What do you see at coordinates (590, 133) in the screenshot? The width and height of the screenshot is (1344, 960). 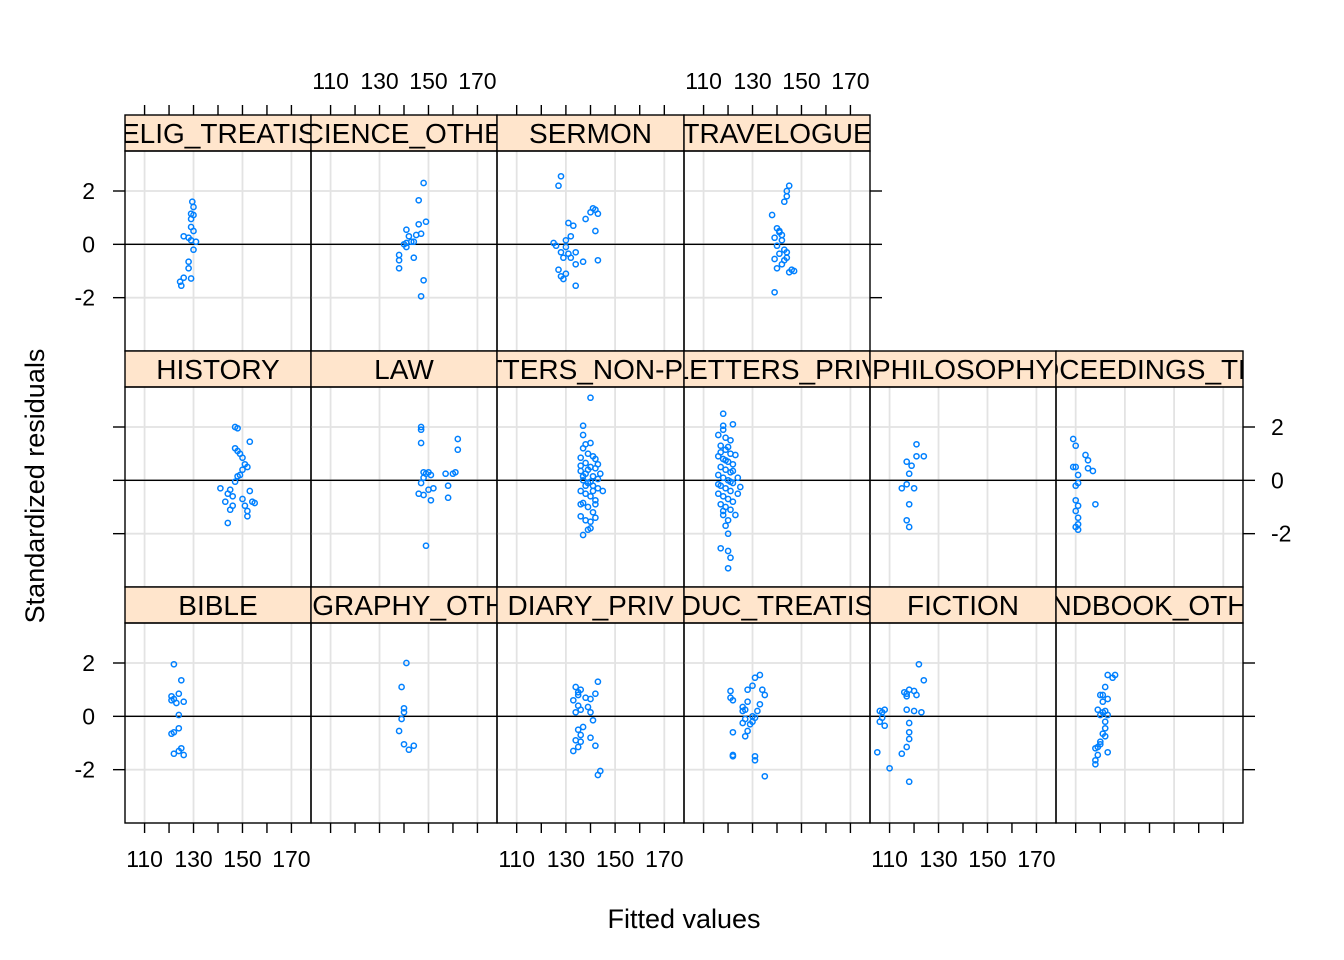 I see `strip-label: SERMON` at bounding box center [590, 133].